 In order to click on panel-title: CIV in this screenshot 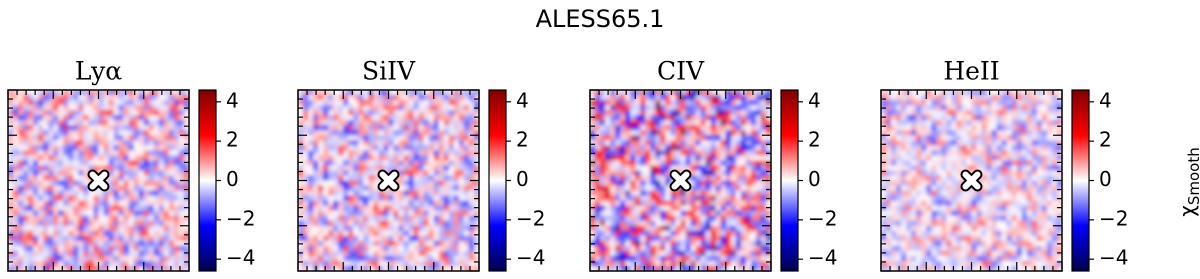, I will do `click(681, 71)`.